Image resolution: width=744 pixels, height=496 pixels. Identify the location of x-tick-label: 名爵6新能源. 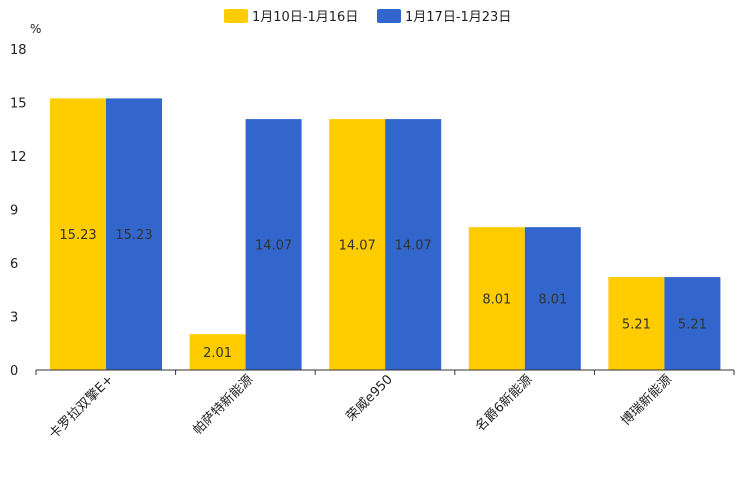
(503, 403).